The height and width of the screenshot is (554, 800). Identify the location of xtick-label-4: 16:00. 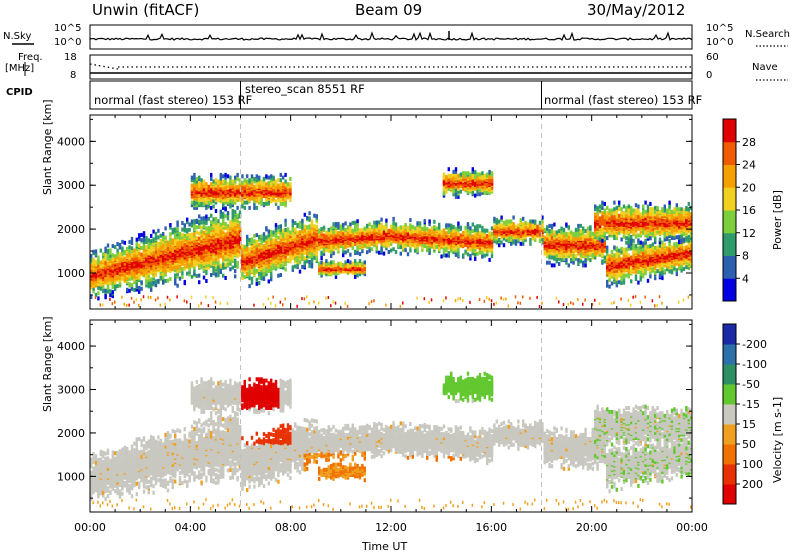
(491, 527).